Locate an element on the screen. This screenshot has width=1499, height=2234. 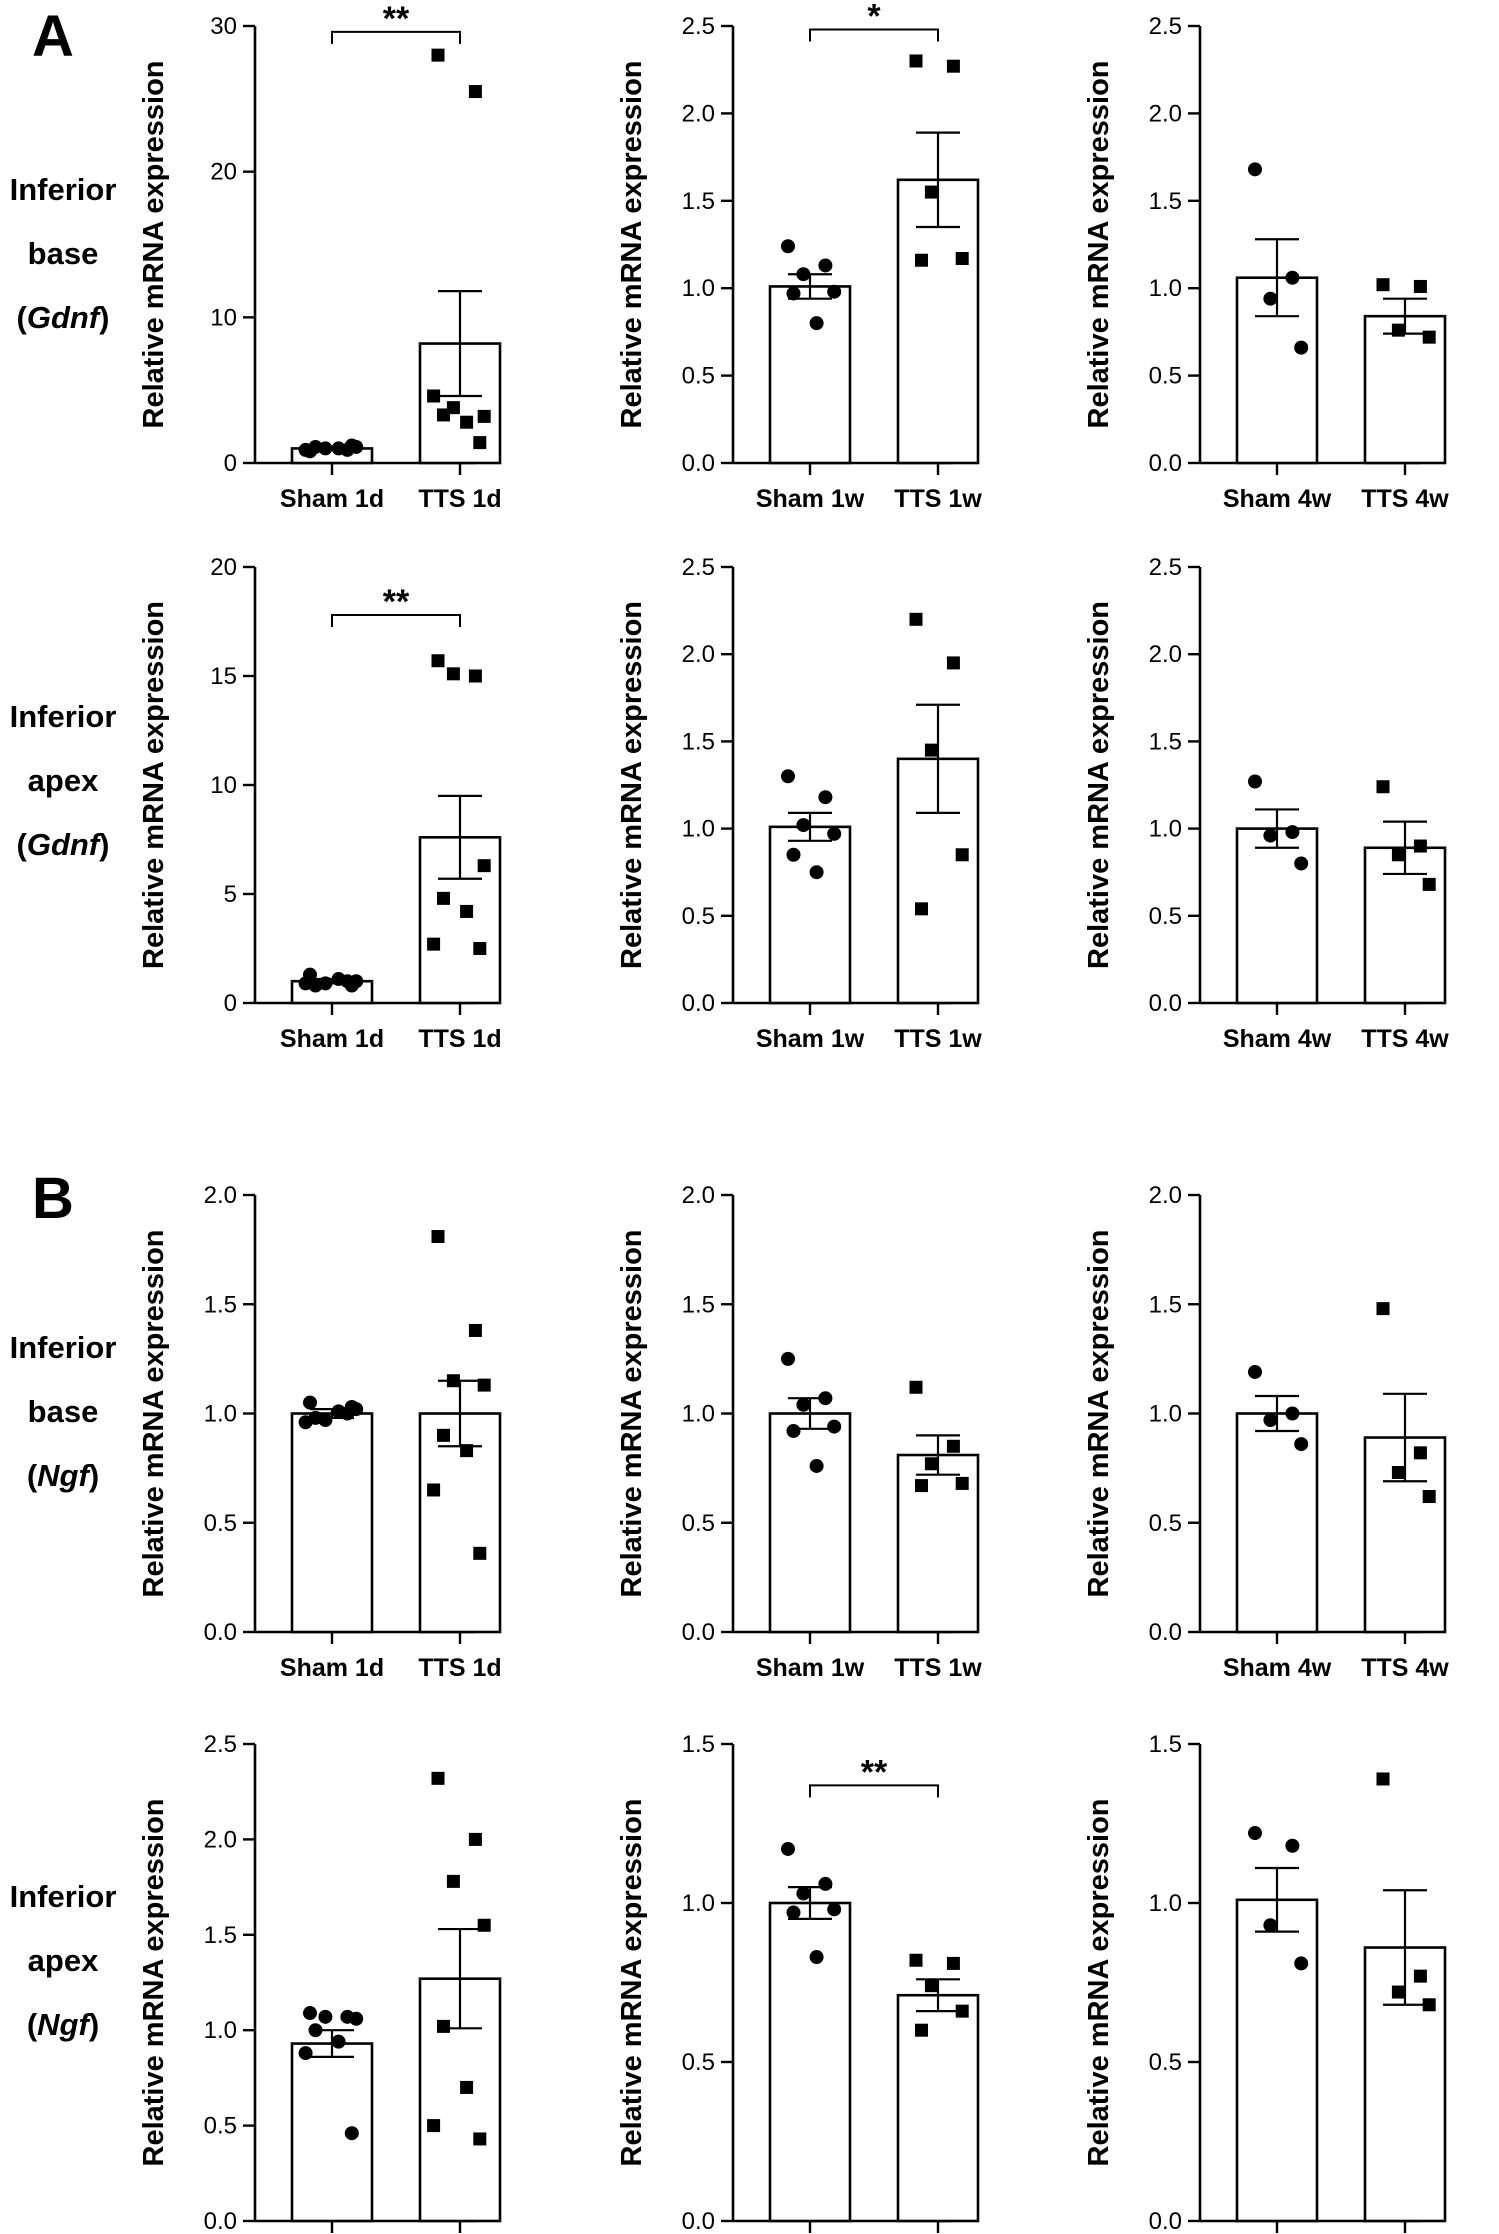
row-label-3: Inferior base (Ngf) is located at coordinates (63, 1411).